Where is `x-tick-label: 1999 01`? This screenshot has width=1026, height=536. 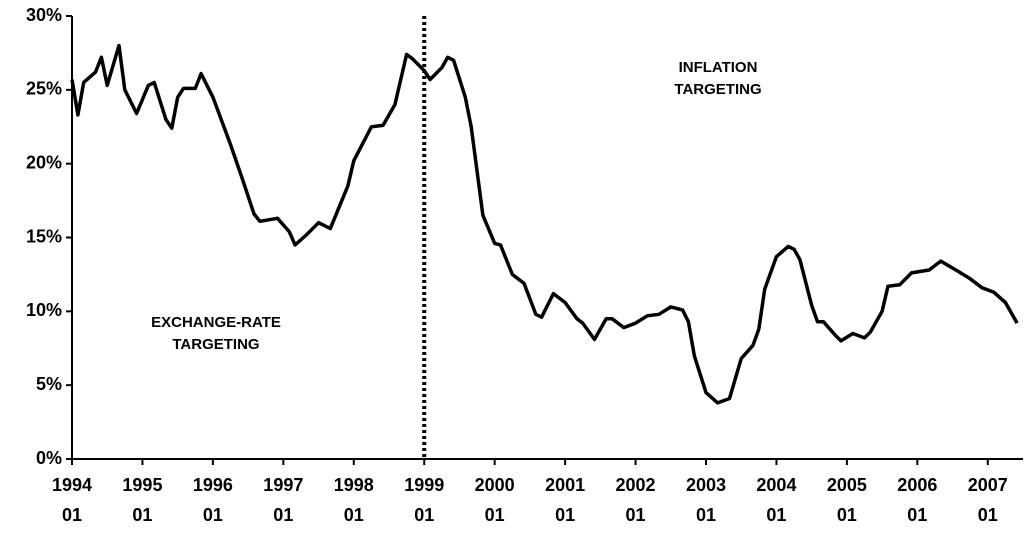 x-tick-label: 1999 01 is located at coordinates (424, 500).